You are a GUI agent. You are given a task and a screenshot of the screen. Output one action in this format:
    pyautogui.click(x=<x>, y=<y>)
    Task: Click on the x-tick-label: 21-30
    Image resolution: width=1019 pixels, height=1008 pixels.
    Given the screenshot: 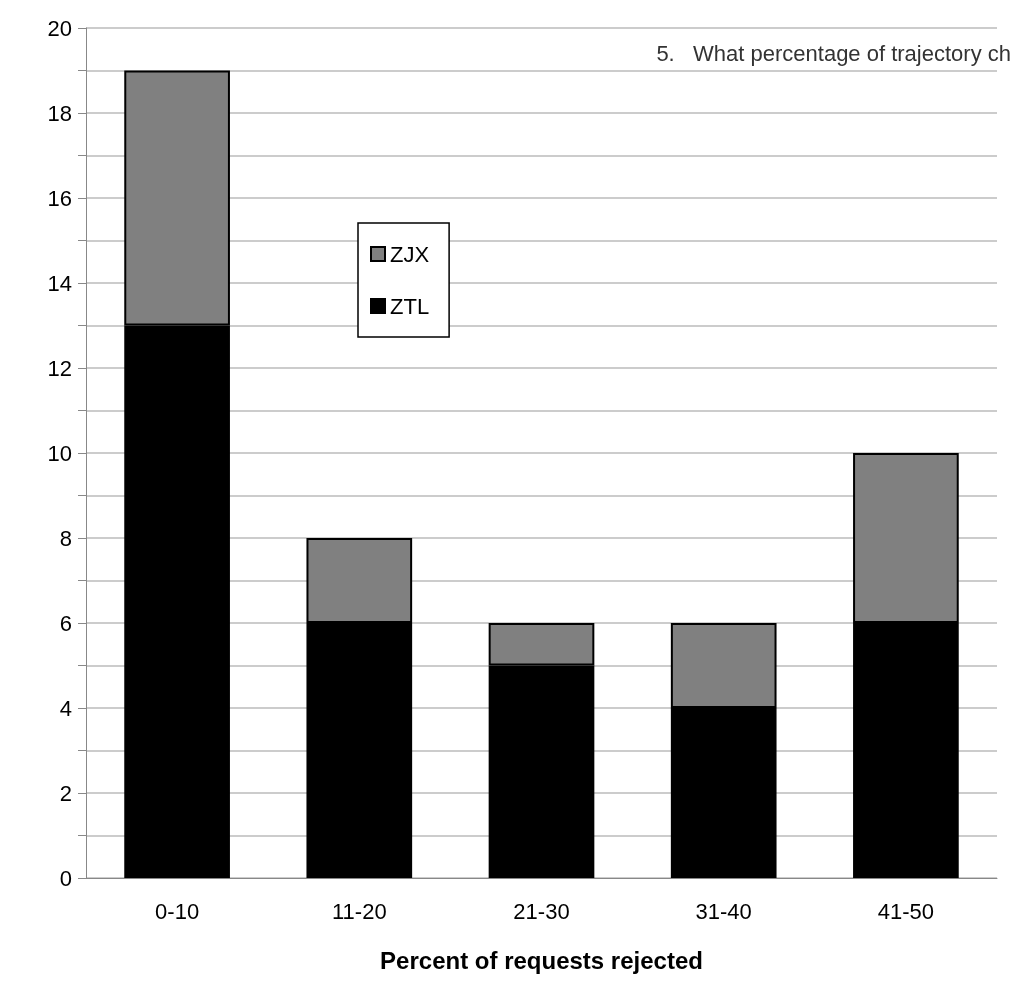 What is the action you would take?
    pyautogui.click(x=541, y=911)
    